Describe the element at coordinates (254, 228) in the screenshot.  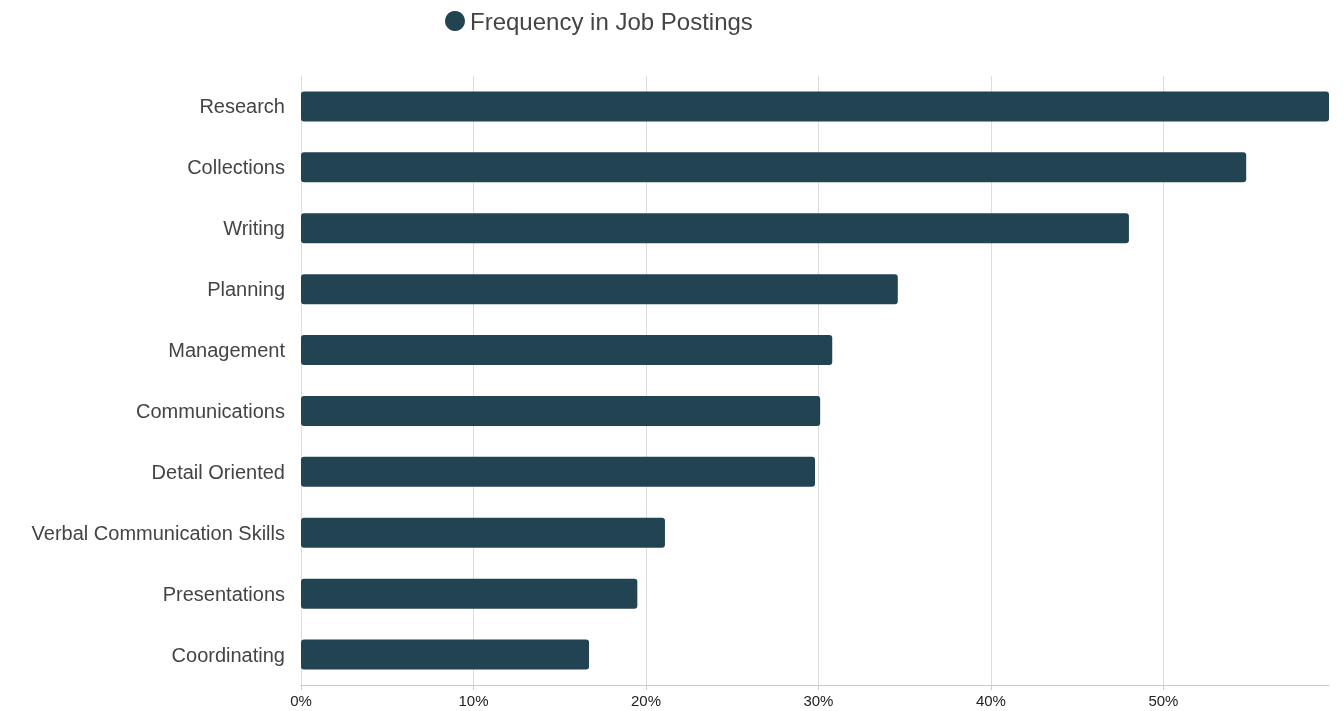
I see `y-tick-label: Writing` at that location.